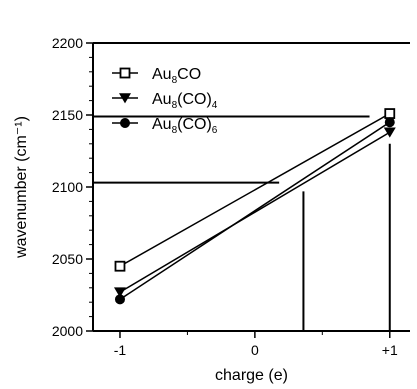 The image size is (417, 389). I want to click on legend-entry: Au8(CO)4, so click(185, 101).